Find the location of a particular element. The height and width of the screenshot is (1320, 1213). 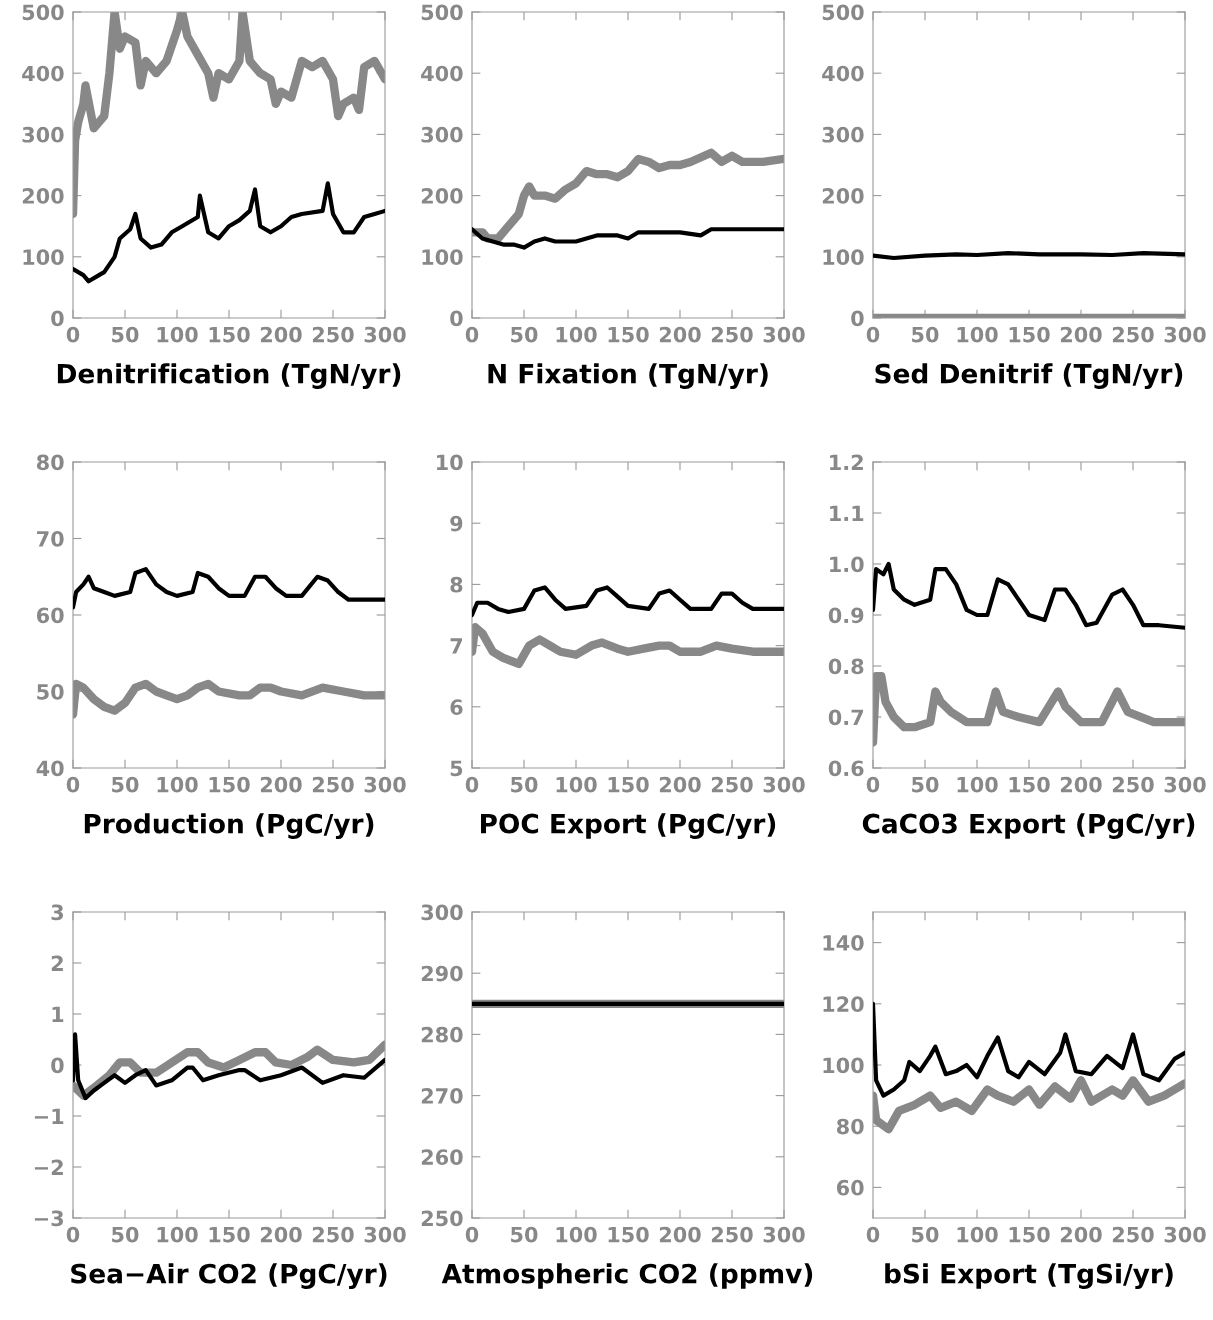

y-tick-label: 10 is located at coordinates (450, 462).